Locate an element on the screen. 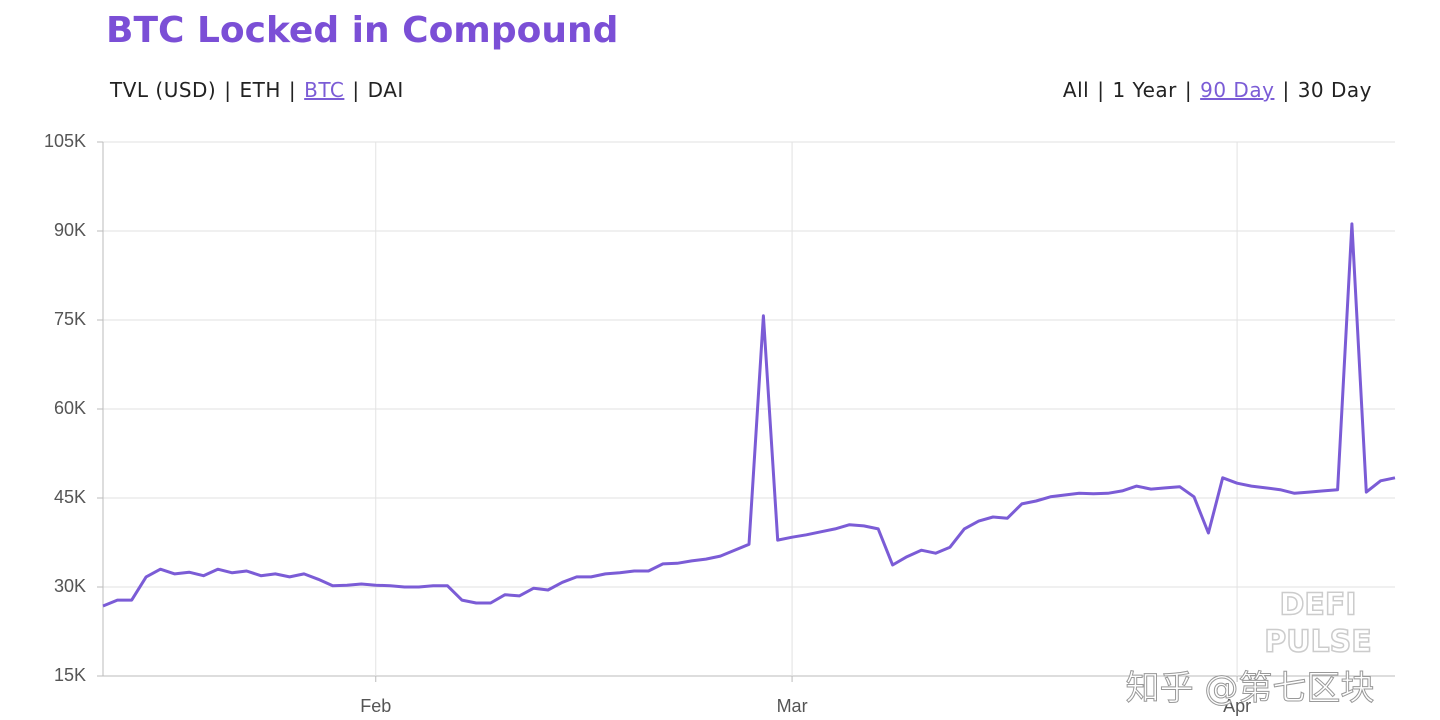  tab: BTC is located at coordinates (324, 90).